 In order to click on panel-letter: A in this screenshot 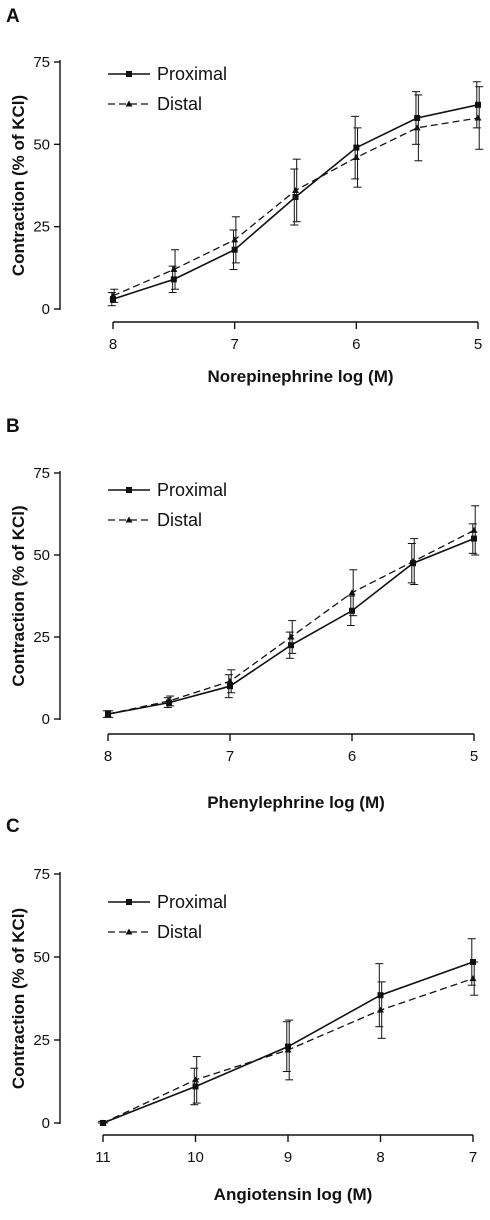, I will do `click(13, 16)`.